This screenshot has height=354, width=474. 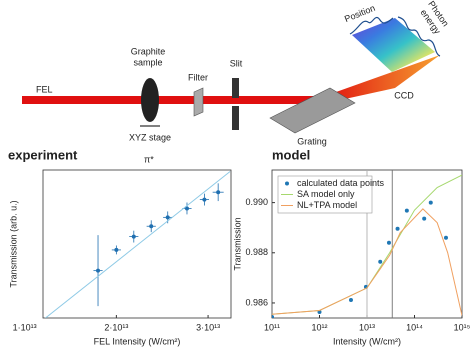 What do you see at coordinates (44, 89) in the screenshot?
I see `label-fel: FEL` at bounding box center [44, 89].